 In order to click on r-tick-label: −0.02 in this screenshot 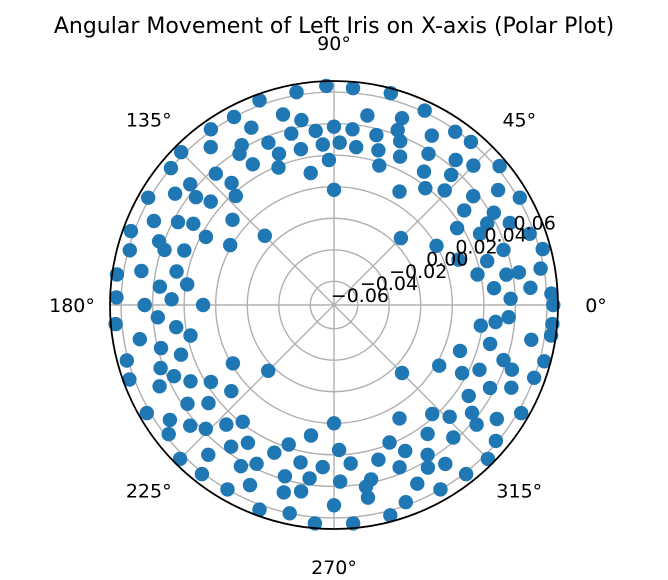, I will do `click(418, 272)`.